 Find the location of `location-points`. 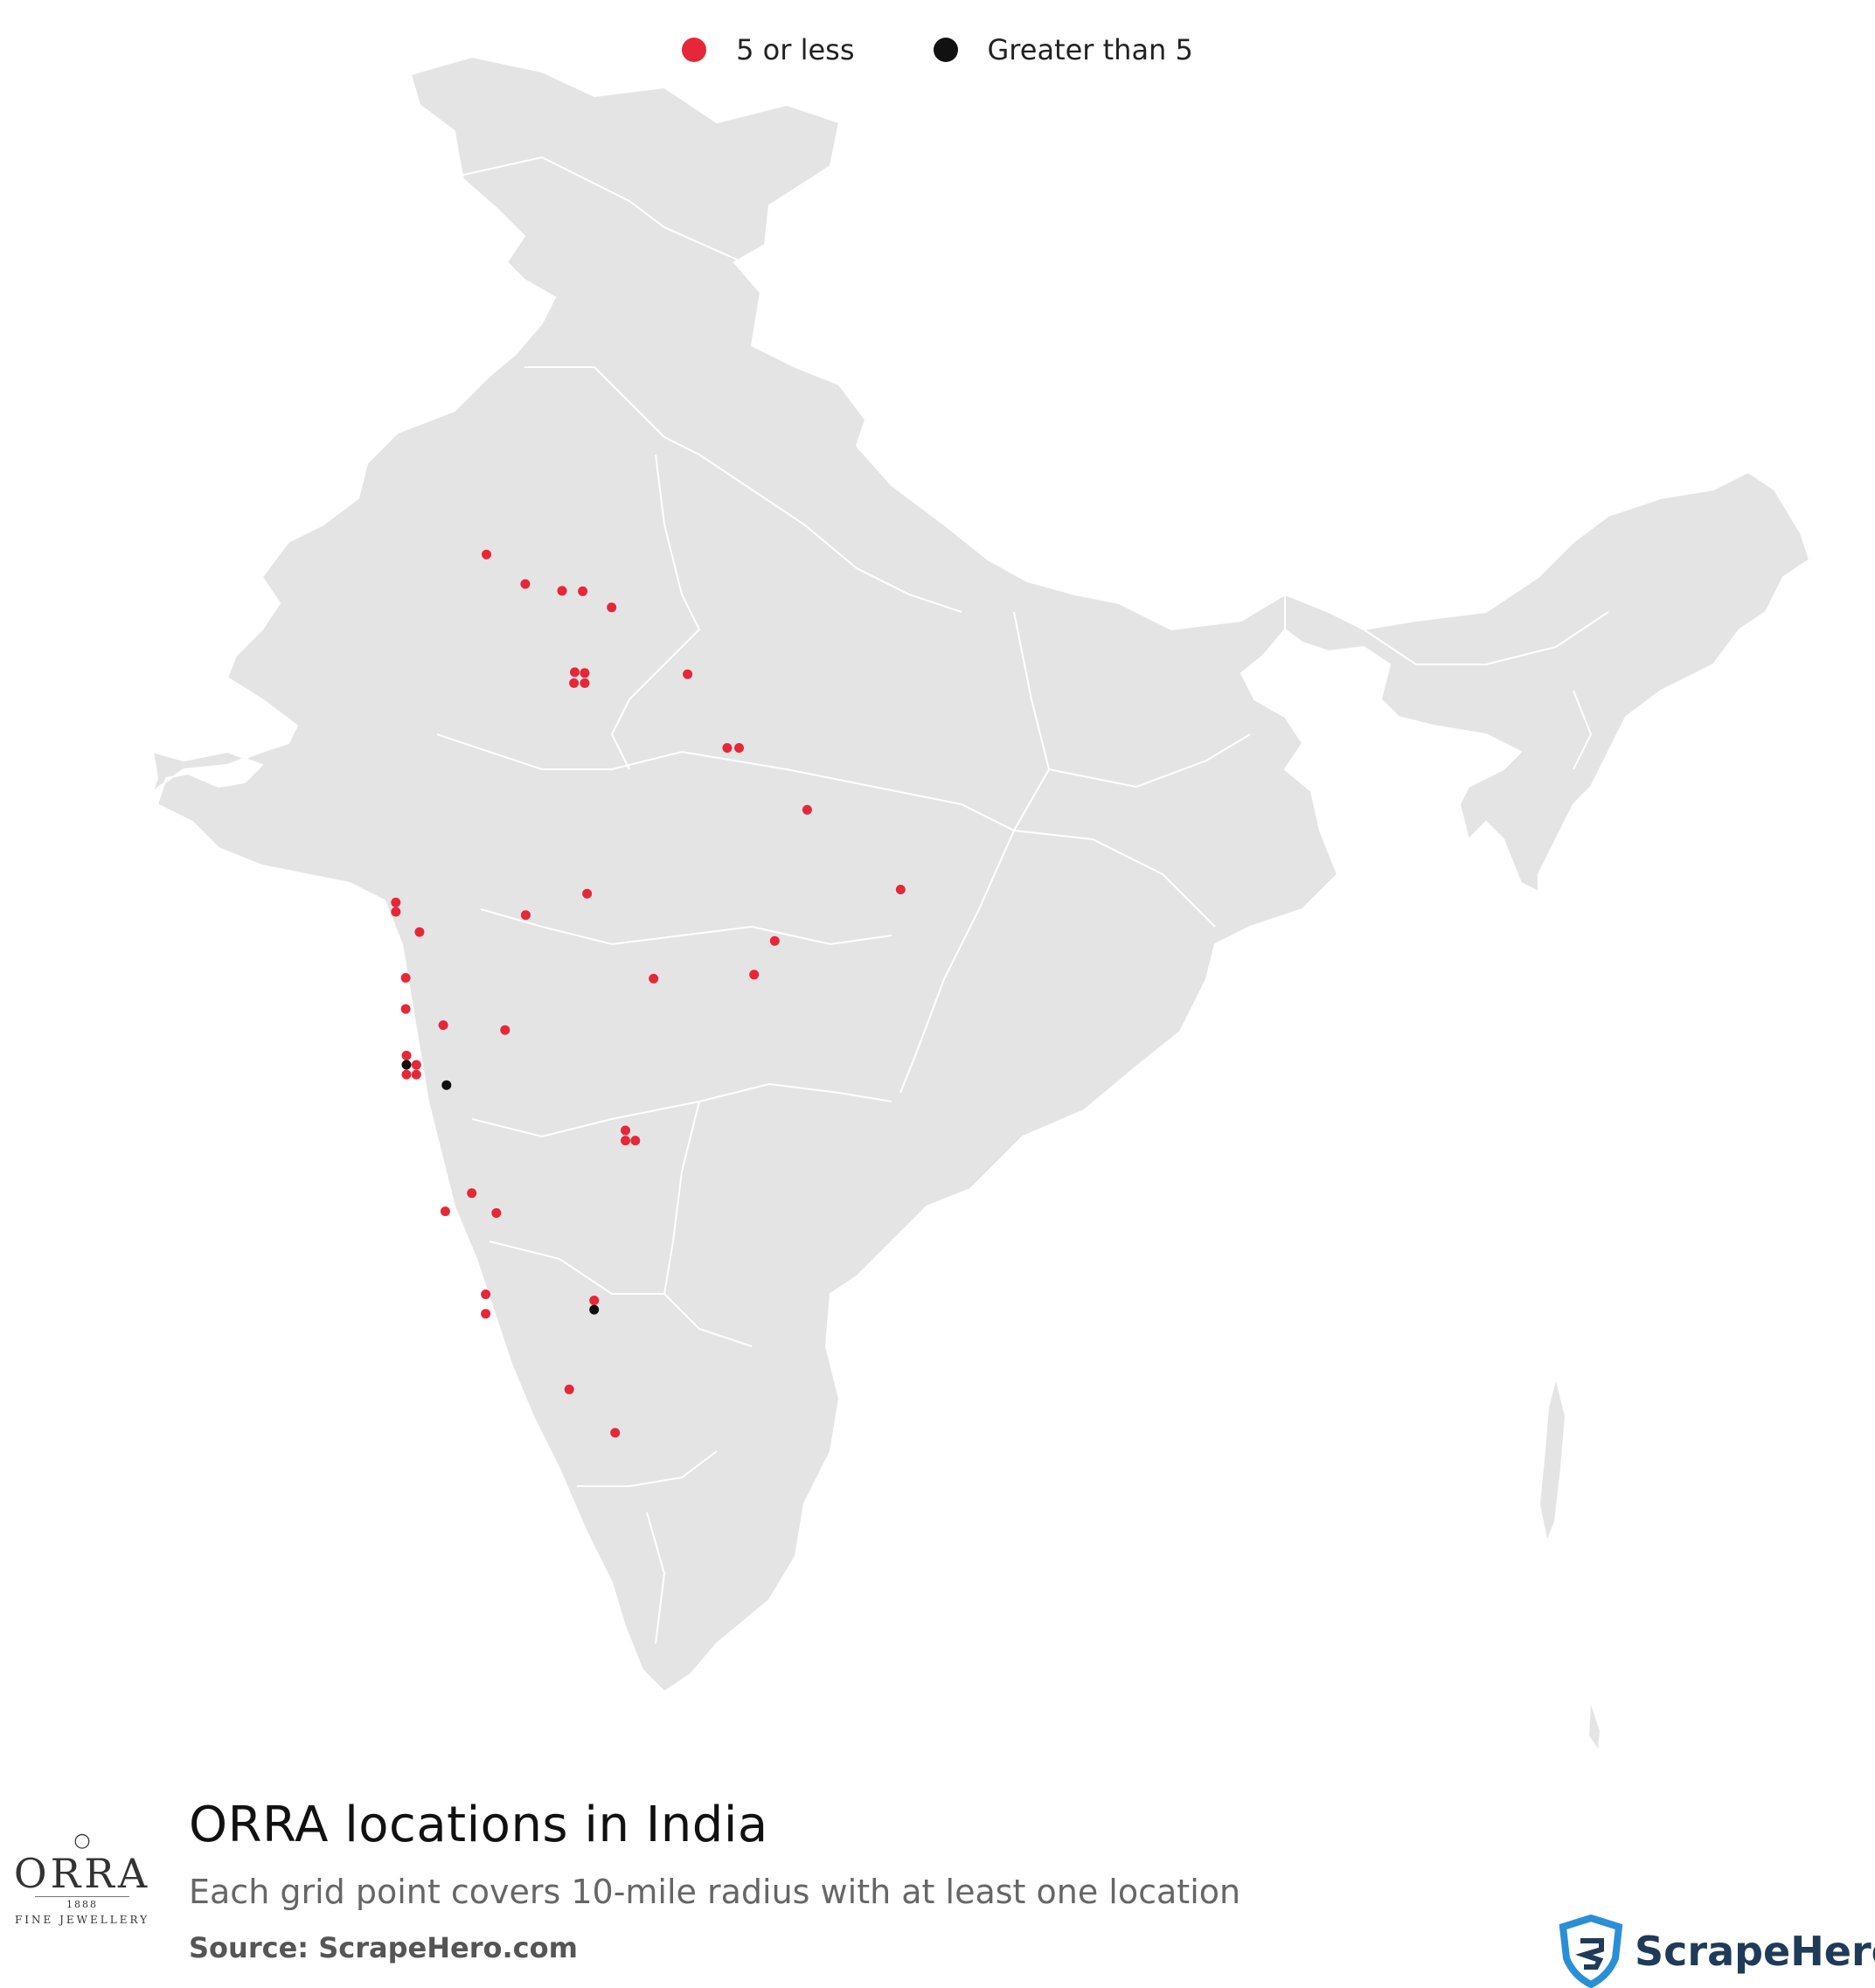

location-points is located at coordinates (648, 994).